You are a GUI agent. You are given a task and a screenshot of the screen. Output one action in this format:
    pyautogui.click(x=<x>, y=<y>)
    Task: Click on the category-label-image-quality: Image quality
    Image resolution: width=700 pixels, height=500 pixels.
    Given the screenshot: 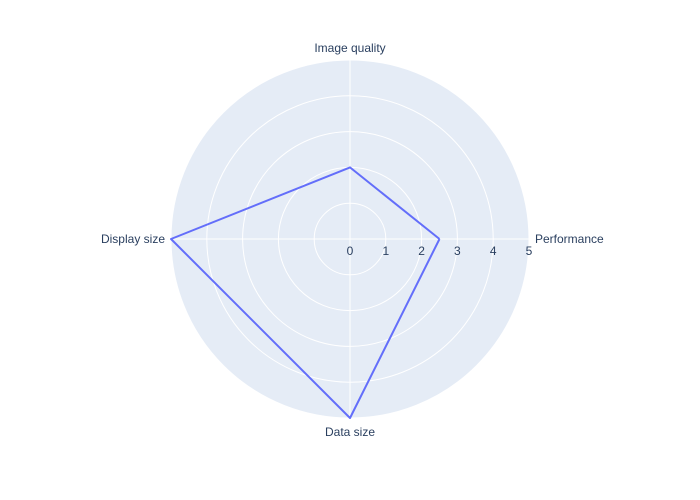 What is the action you would take?
    pyautogui.click(x=349, y=48)
    